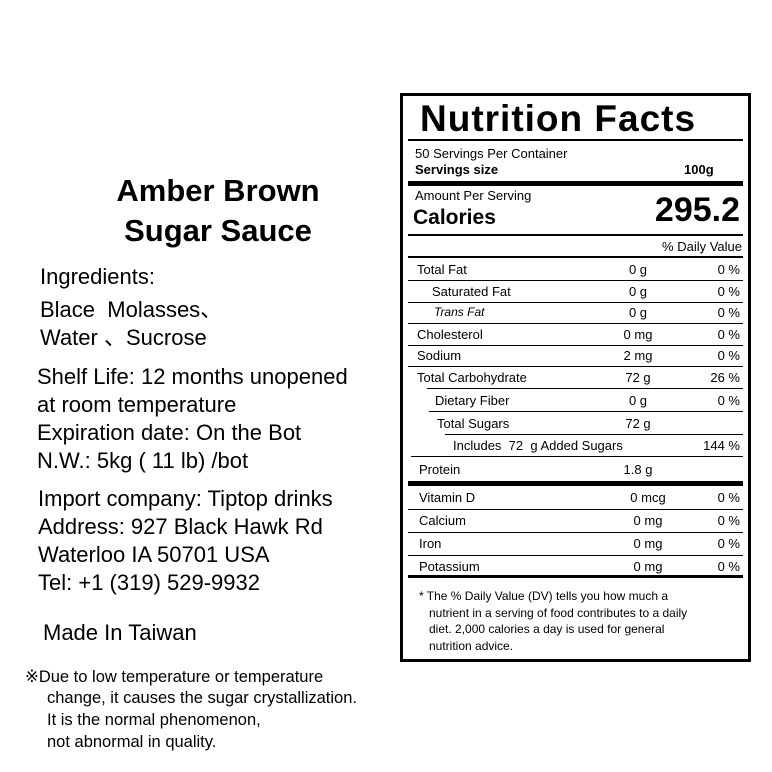 Image resolution: width=772 pixels, height=772 pixels. I want to click on nutrient-amount: 1.8 g, so click(638, 469).